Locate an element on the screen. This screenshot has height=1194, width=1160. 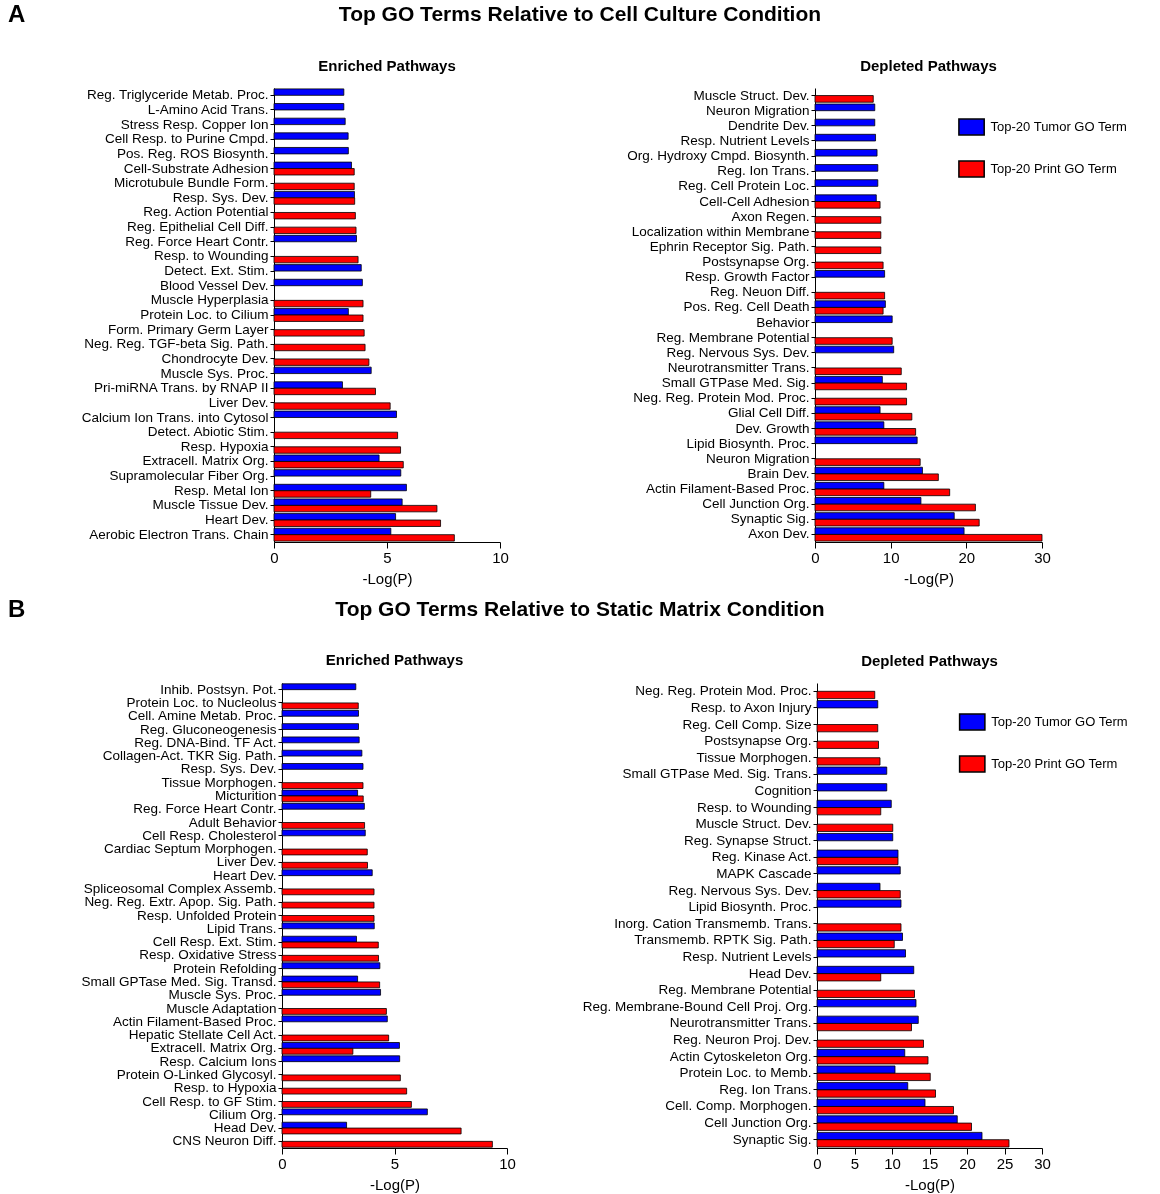
y-tick-label: Localization within Membrane is located at coordinates (720, 231).